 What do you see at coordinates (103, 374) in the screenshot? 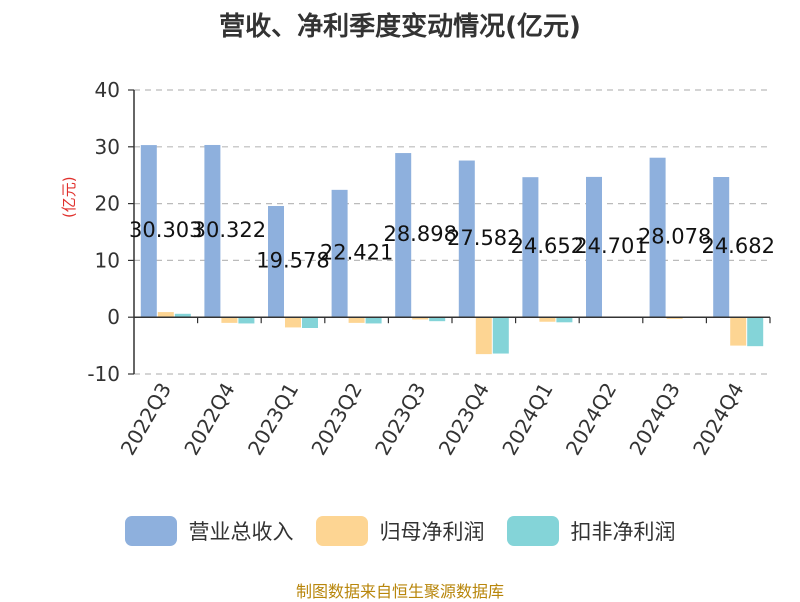
I see `y-tick-label: -10` at bounding box center [103, 374].